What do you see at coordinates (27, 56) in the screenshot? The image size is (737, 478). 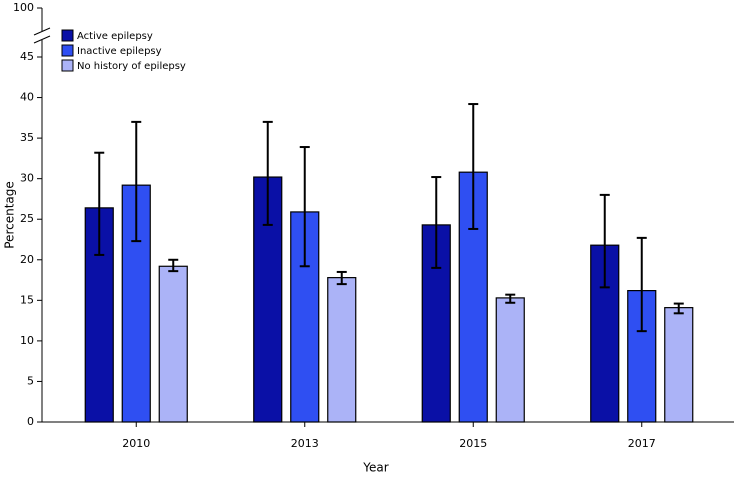 I see `y-tick-label: 45` at bounding box center [27, 56].